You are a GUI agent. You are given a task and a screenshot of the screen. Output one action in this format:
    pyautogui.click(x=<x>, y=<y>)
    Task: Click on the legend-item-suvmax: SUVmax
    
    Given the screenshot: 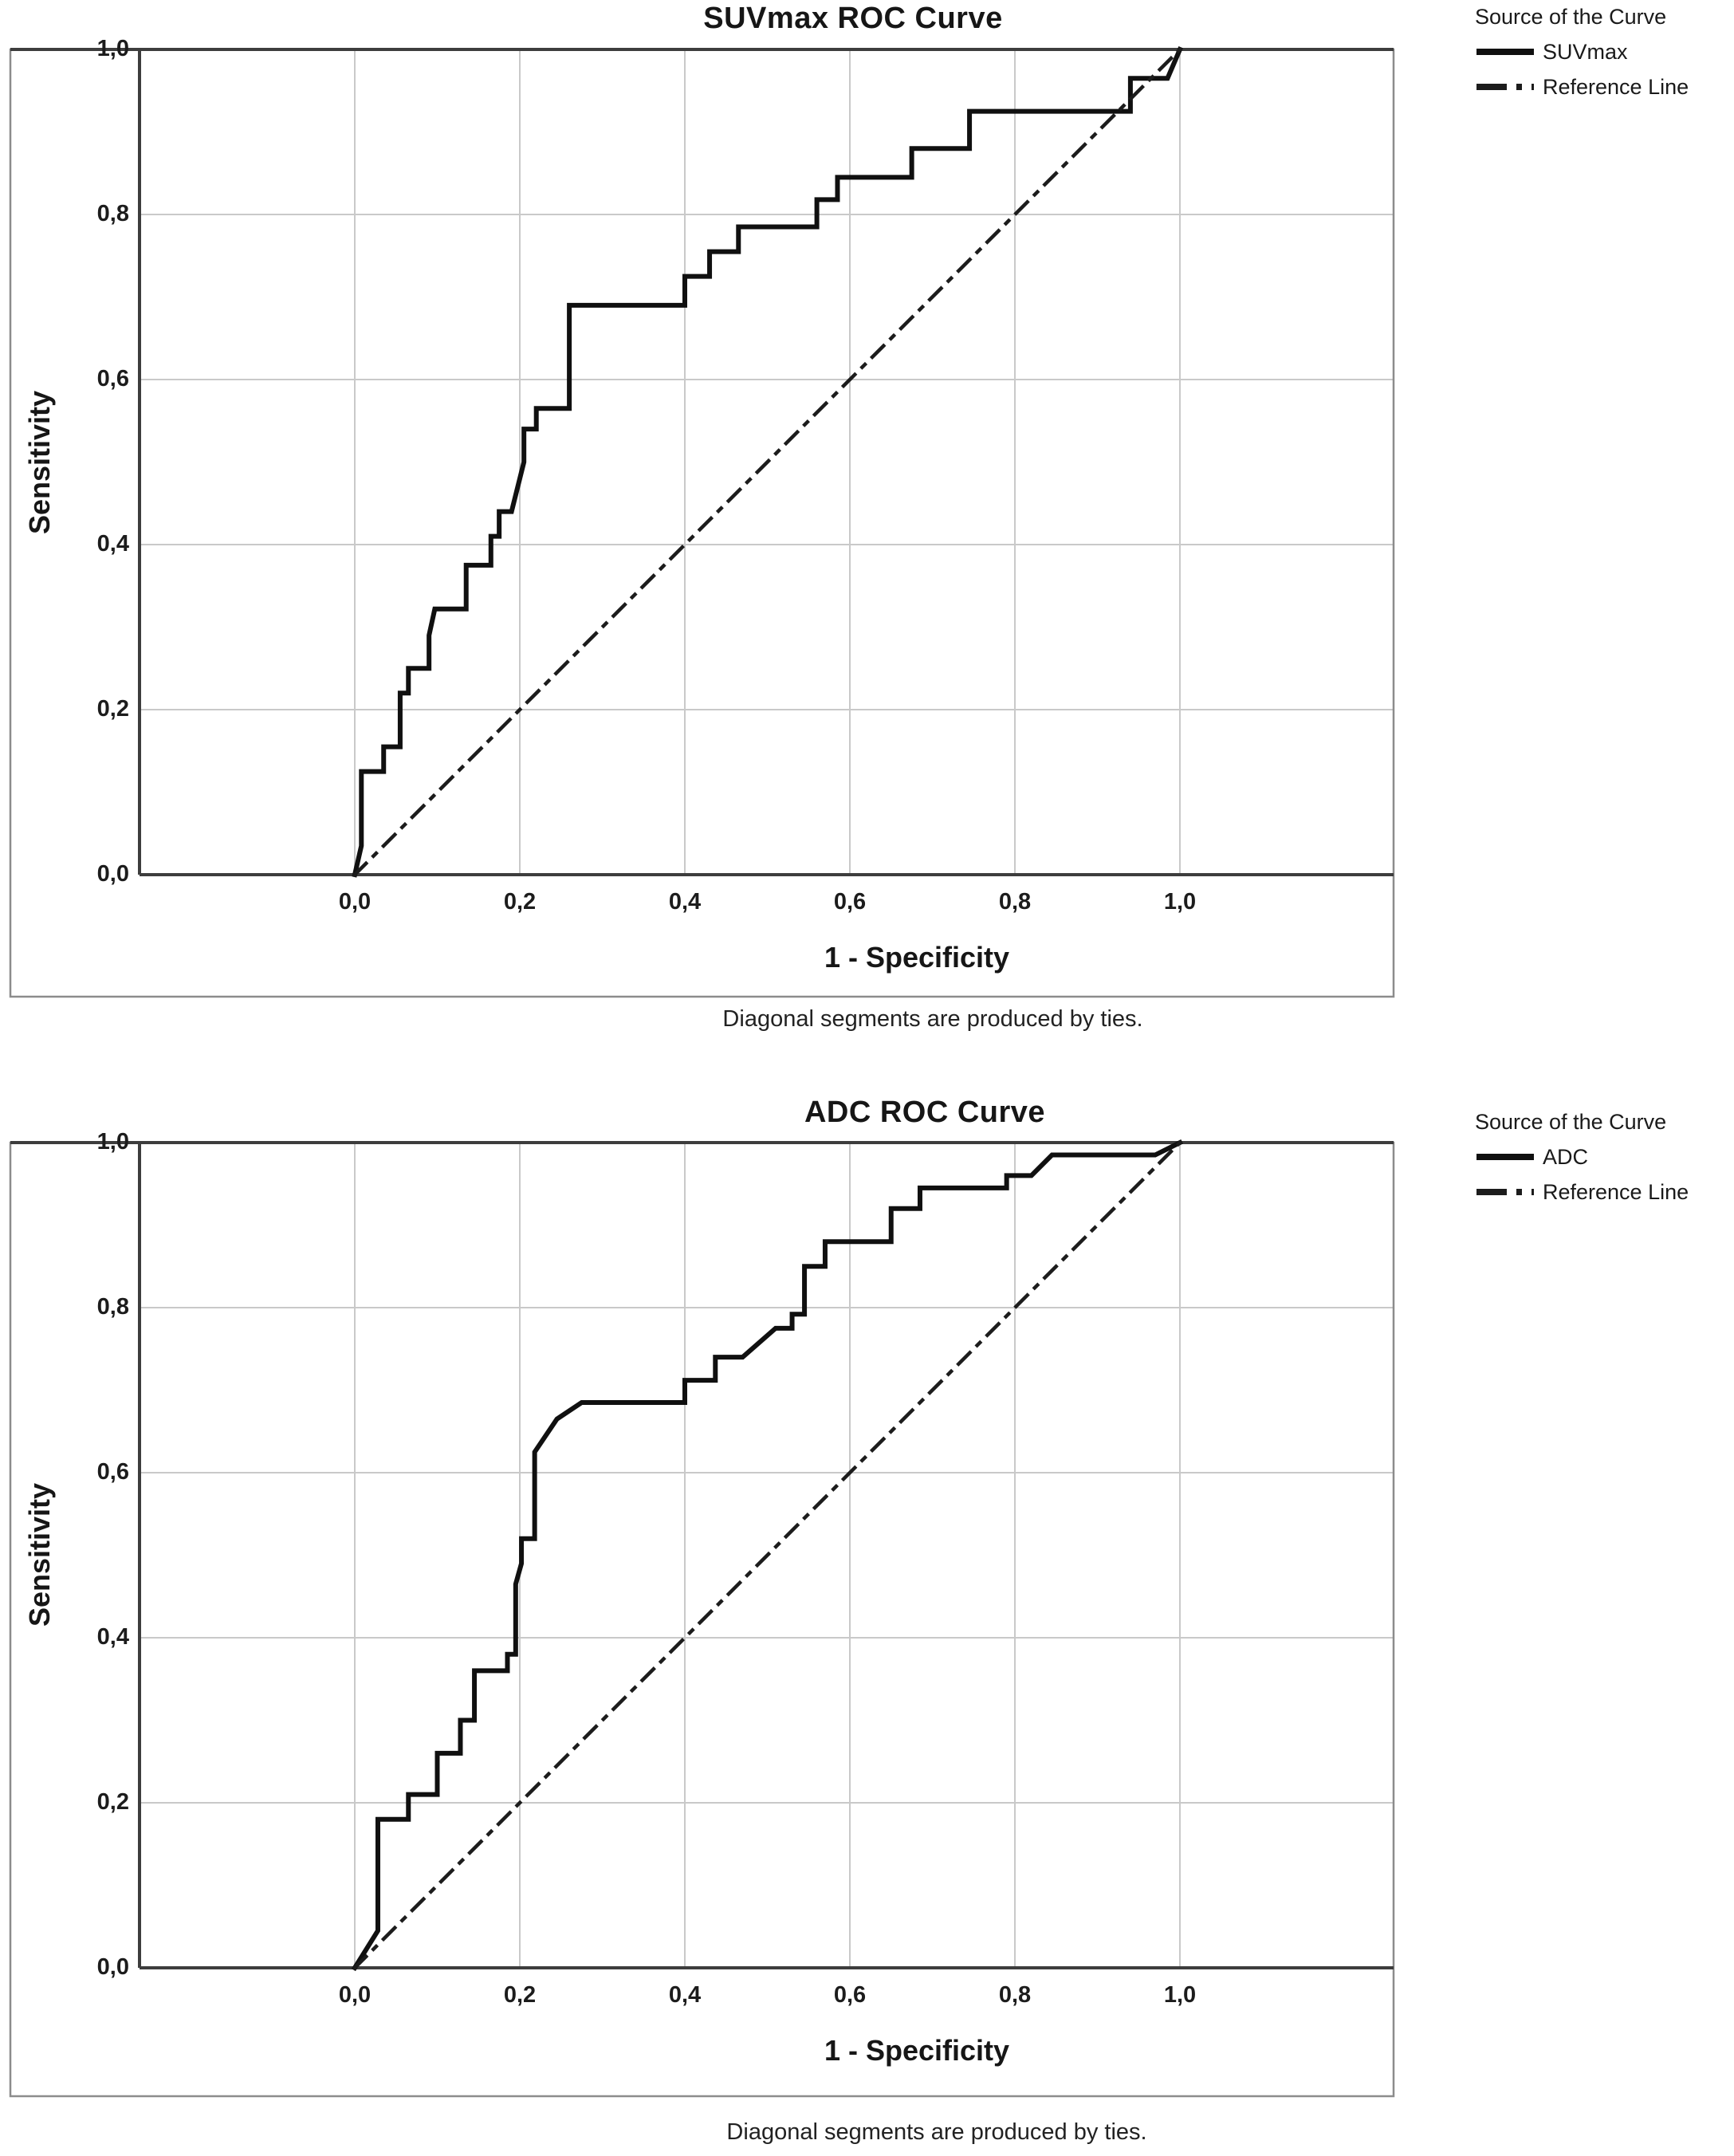 What is the action you would take?
    pyautogui.click(x=1603, y=52)
    